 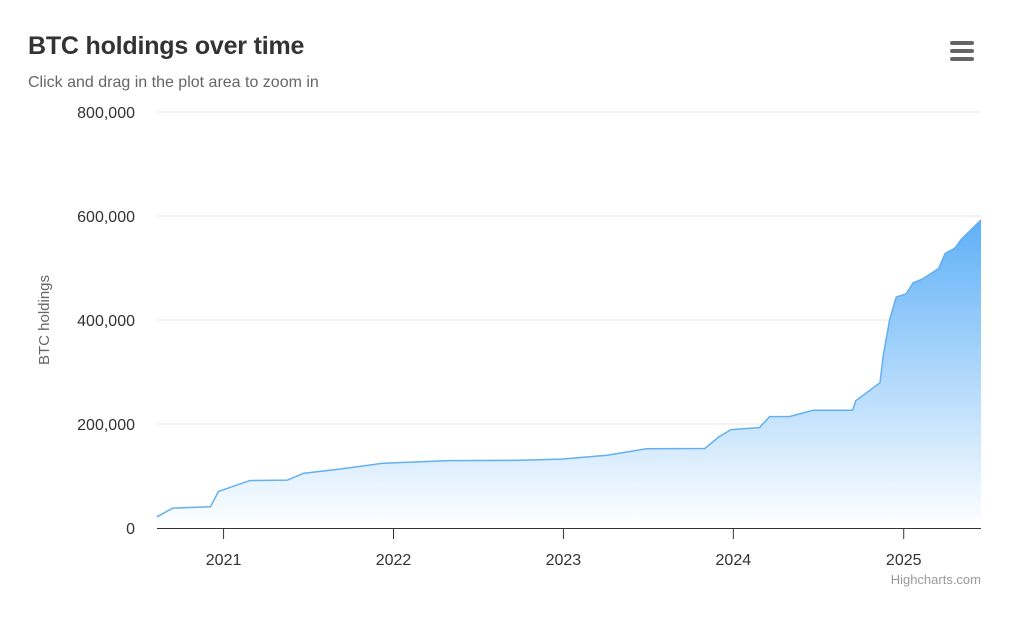 I want to click on y-tick-label: 600,000, so click(x=106, y=217).